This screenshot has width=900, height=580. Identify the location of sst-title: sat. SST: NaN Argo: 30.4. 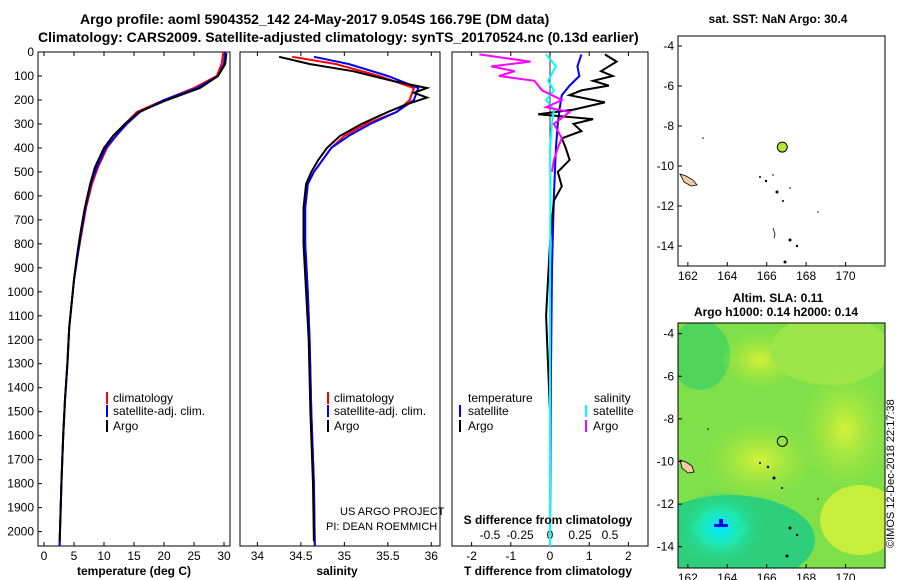
(778, 19).